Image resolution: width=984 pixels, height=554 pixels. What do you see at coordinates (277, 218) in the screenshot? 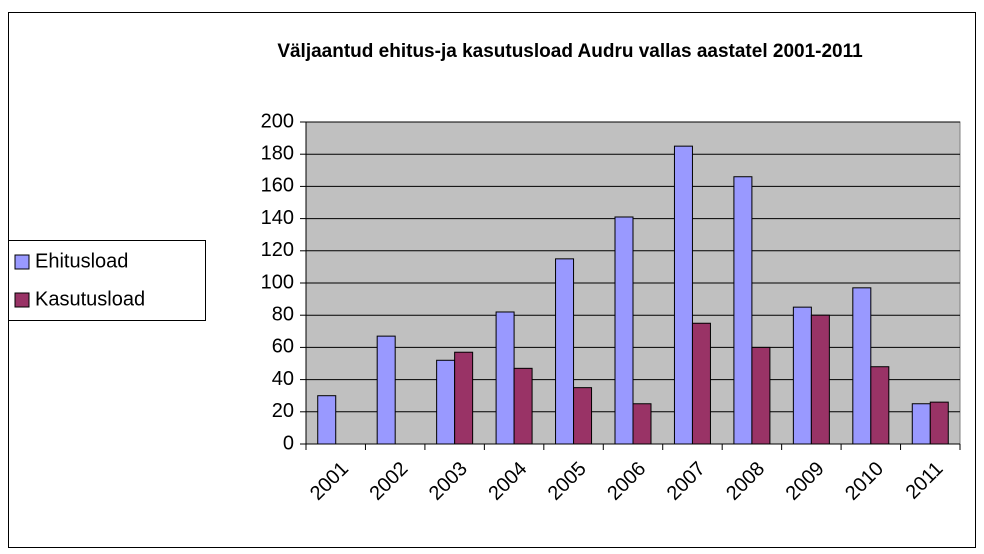
I see `y-tick-label: 140` at bounding box center [277, 218].